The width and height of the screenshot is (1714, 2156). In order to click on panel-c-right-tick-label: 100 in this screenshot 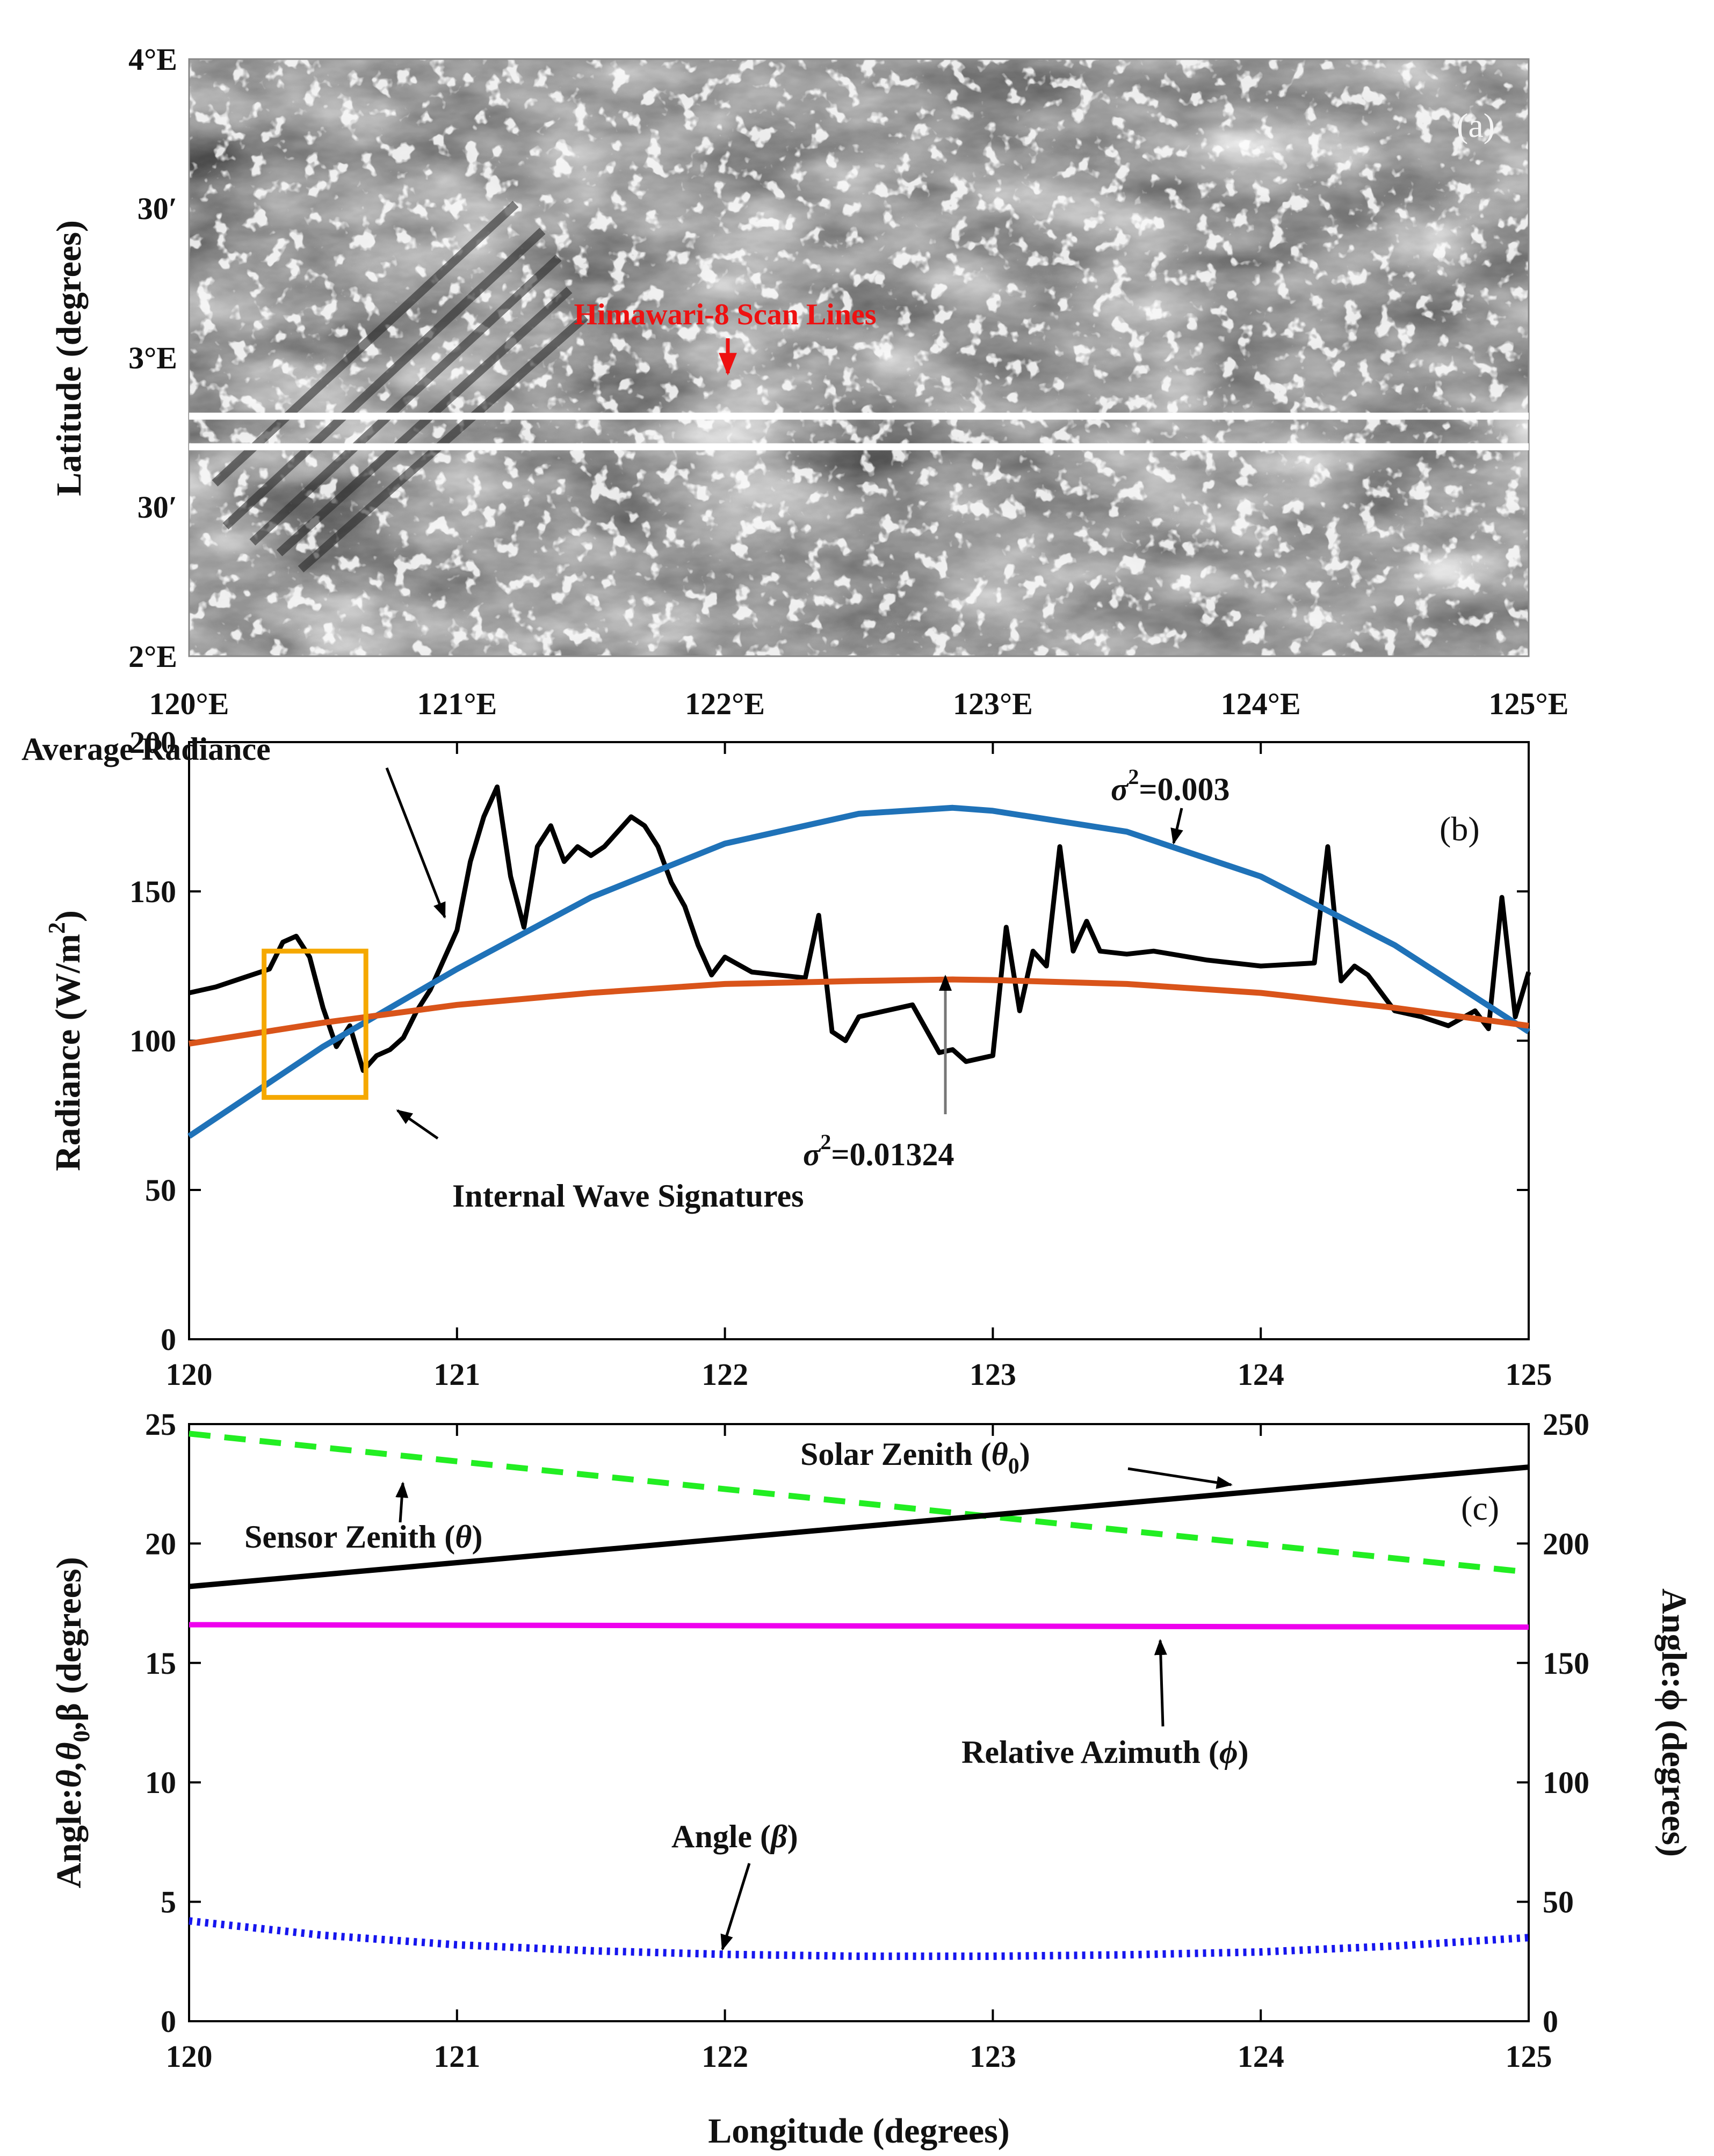, I will do `click(1566, 1782)`.